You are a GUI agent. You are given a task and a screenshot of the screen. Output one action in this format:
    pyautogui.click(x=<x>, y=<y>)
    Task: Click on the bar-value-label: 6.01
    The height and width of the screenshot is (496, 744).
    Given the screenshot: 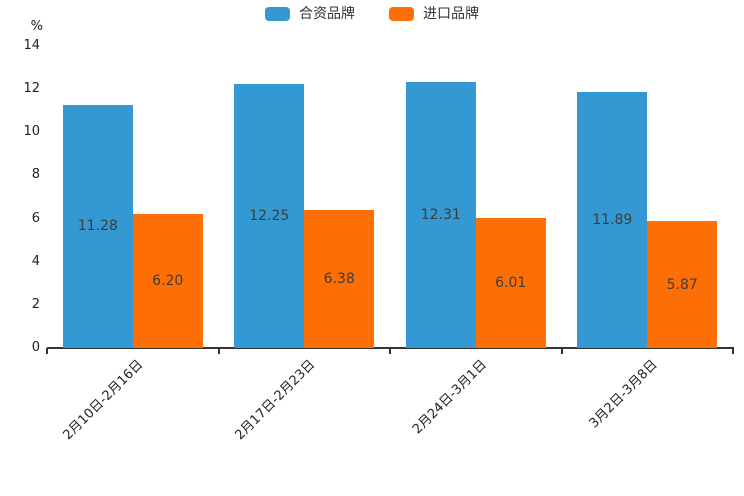 What is the action you would take?
    pyautogui.click(x=511, y=283)
    